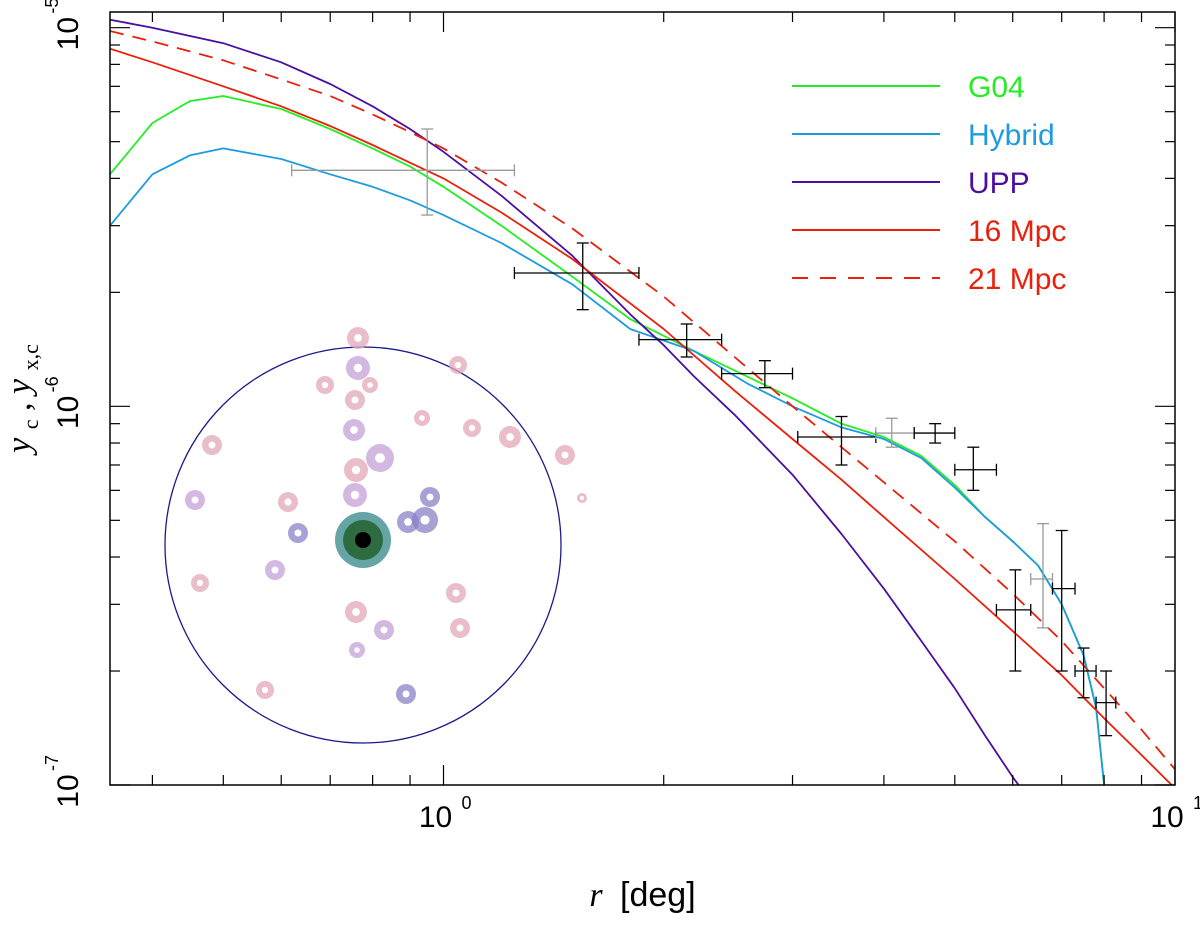 The image size is (1200, 926). What do you see at coordinates (1017, 279) in the screenshot?
I see `legend-label-4: 21 Mpc` at bounding box center [1017, 279].